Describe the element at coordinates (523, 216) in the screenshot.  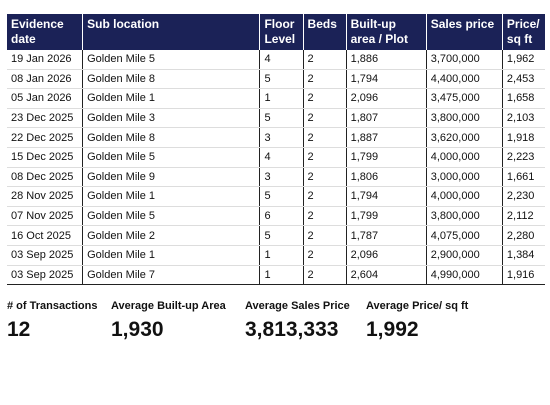
I see `table-cell: 2,112` at that location.